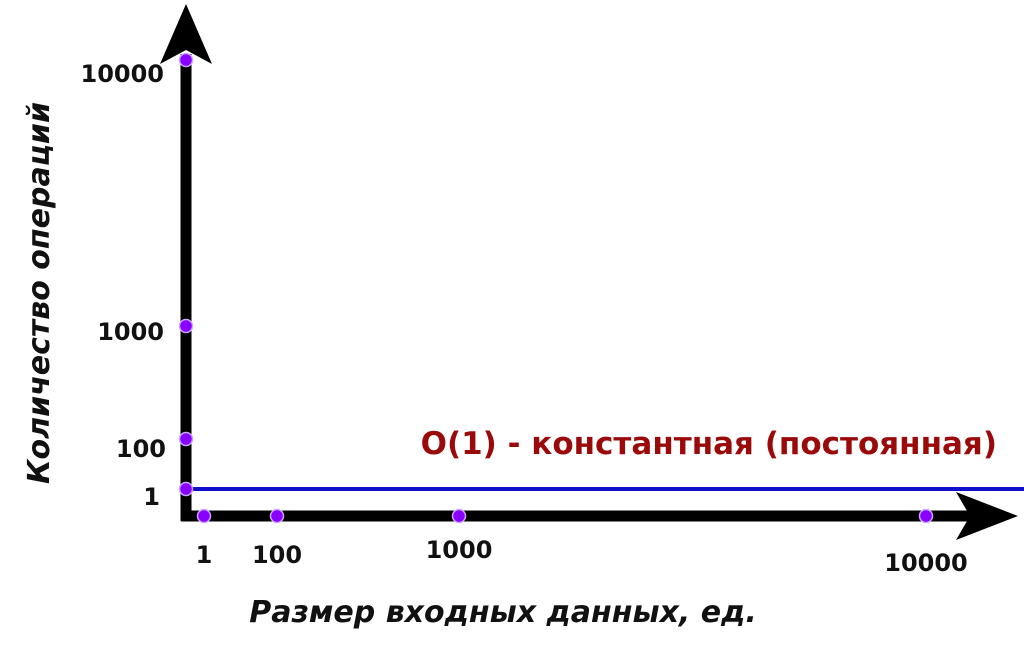  Describe the element at coordinates (130, 332) in the screenshot. I see `y-tick-label: 1000` at that location.